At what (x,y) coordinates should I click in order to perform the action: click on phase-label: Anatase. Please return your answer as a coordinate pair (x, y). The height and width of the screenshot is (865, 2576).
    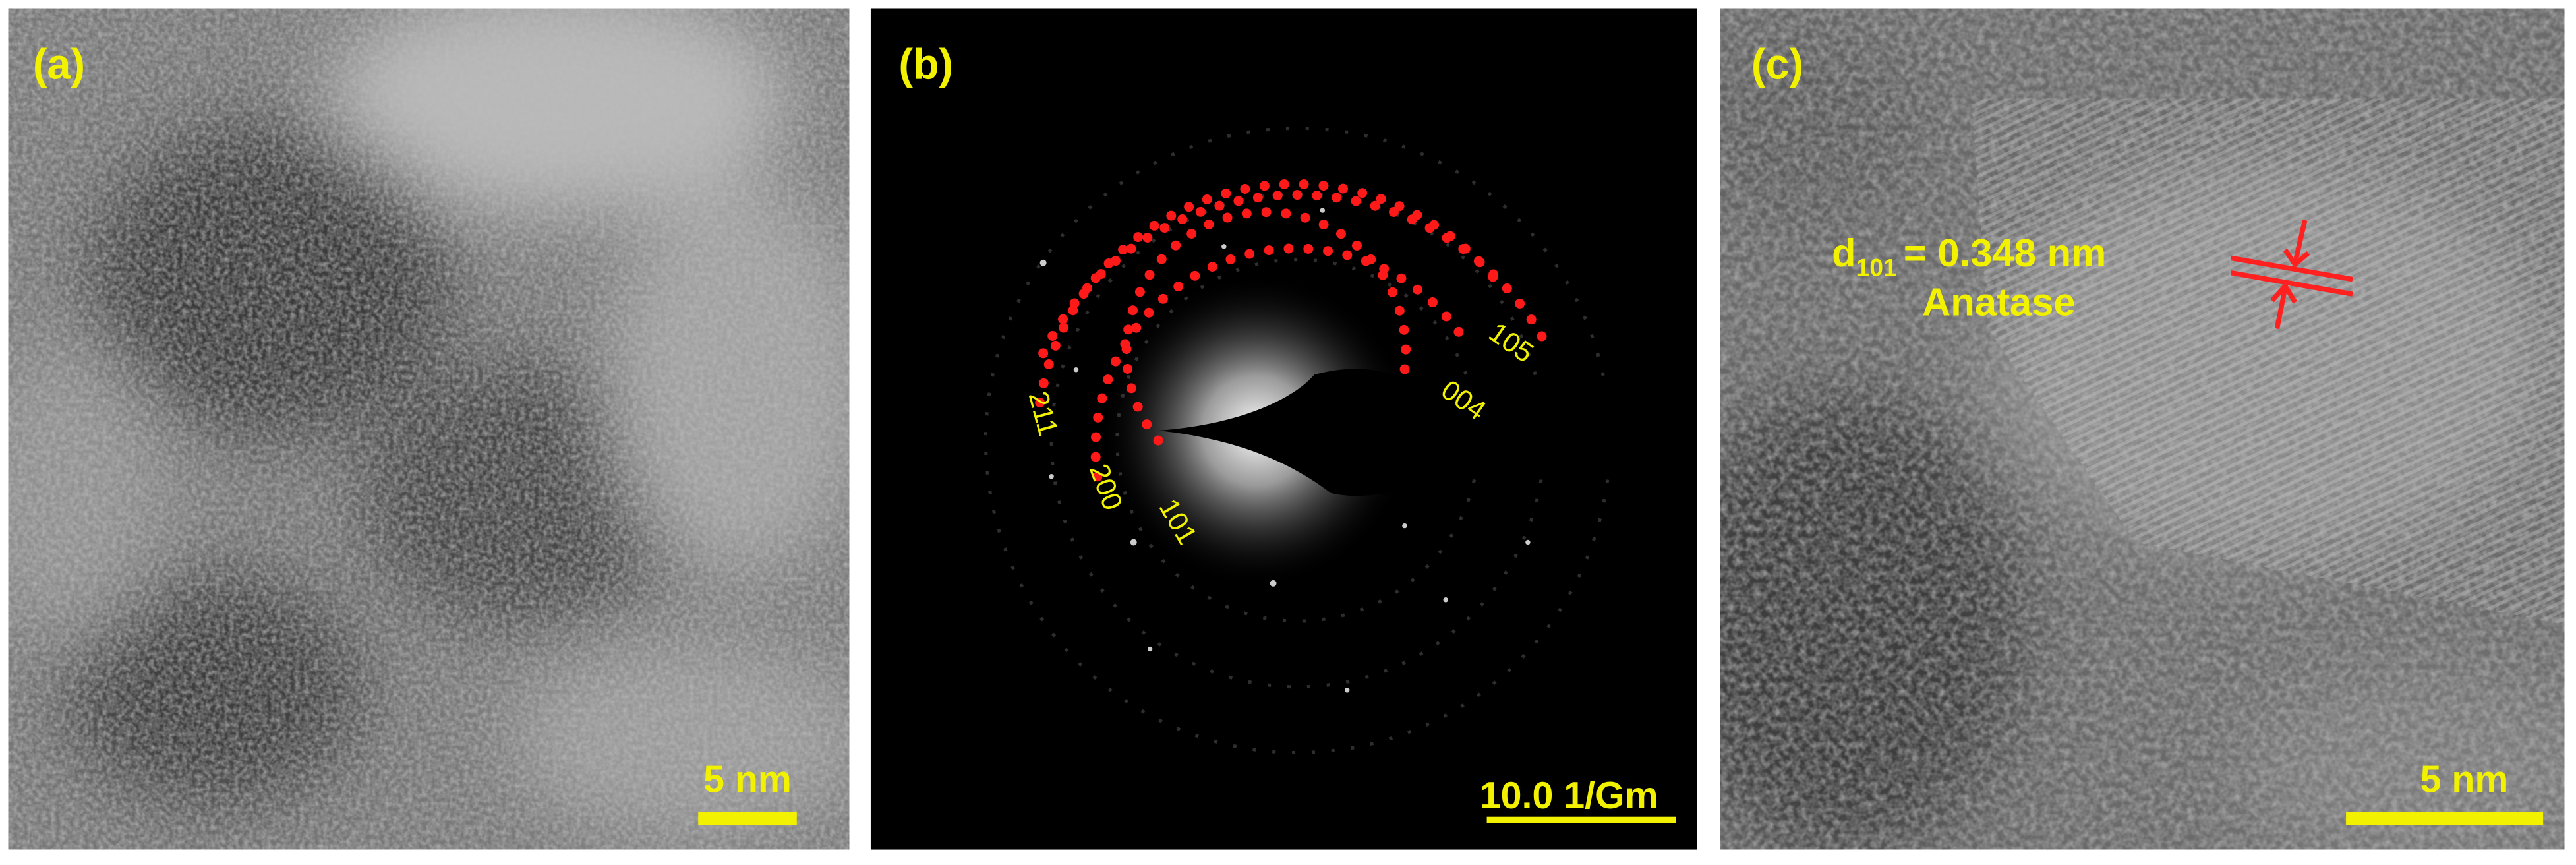
    Looking at the image, I should click on (1999, 302).